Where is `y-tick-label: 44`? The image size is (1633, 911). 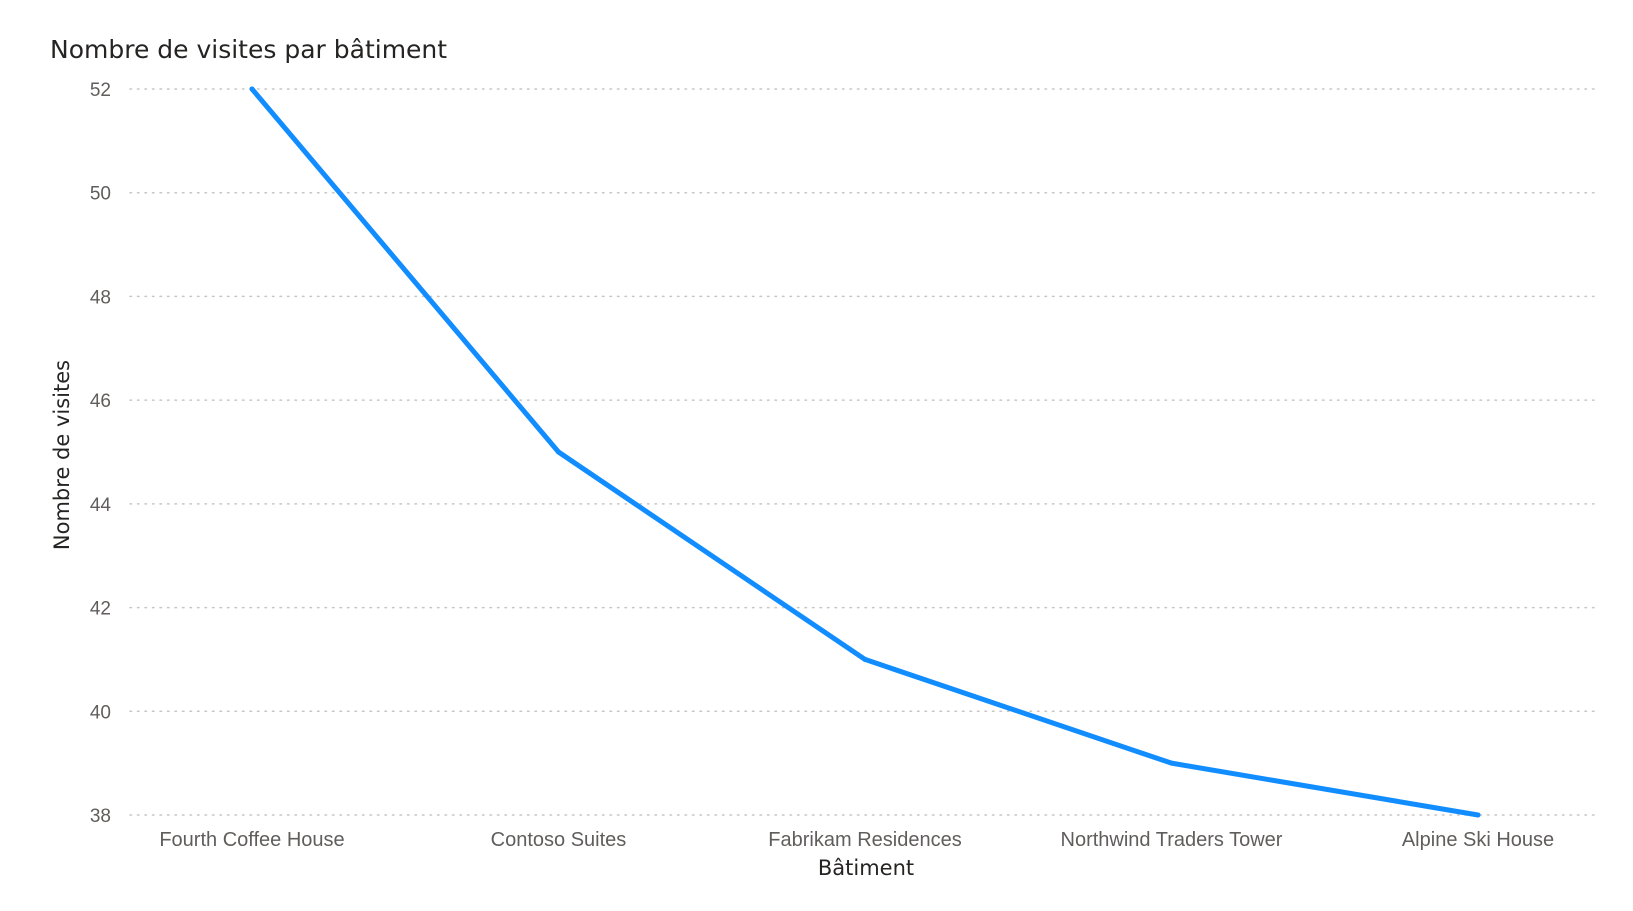 y-tick-label: 44 is located at coordinates (101, 505).